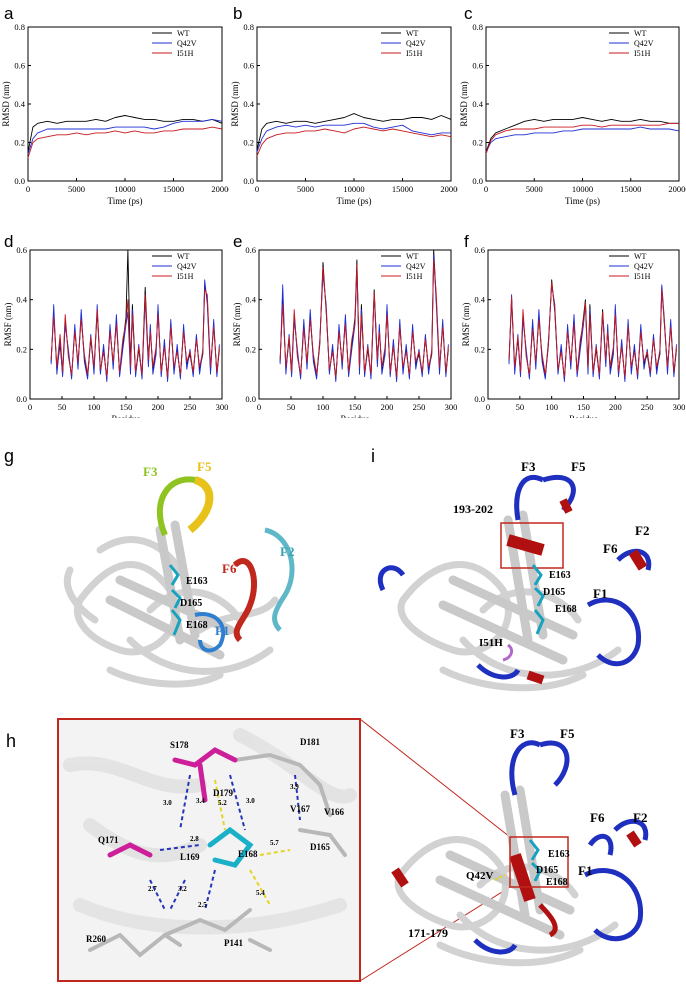 This screenshot has width=686, height=1000. What do you see at coordinates (294, 787) in the screenshot?
I see `dist-5: 3.9` at bounding box center [294, 787].